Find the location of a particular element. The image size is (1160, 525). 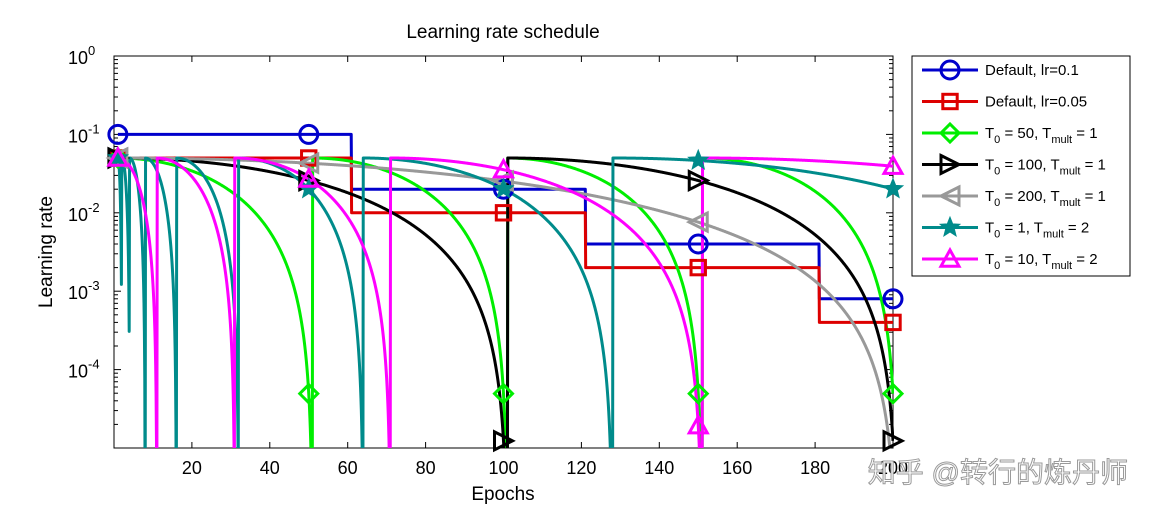

y-axis-label: Learning rate is located at coordinates (46, 252).